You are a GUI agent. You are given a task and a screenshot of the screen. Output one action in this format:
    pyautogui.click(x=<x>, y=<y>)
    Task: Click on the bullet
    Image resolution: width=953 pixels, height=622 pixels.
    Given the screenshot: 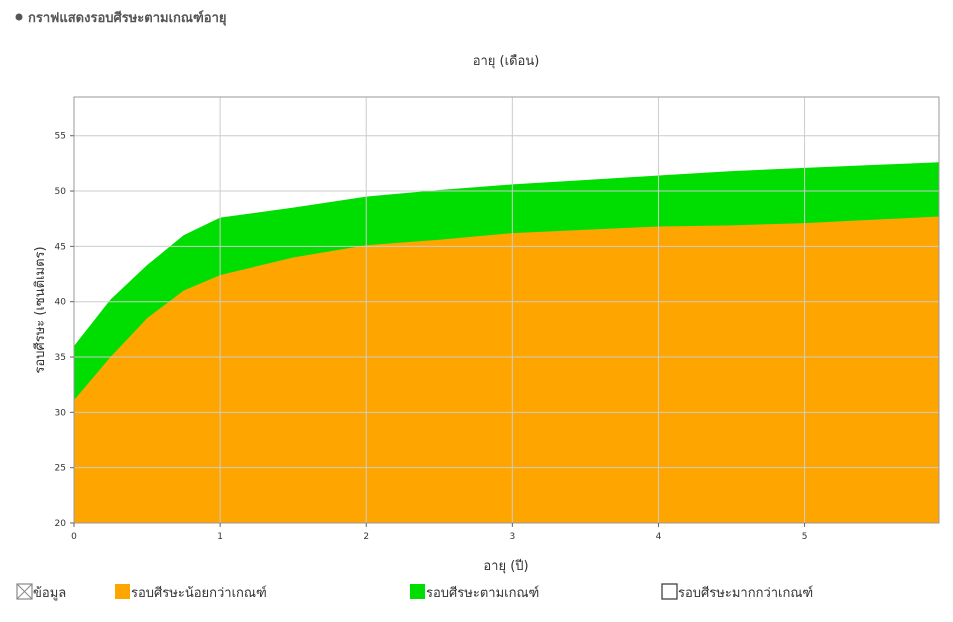 What is the action you would take?
    pyautogui.click(x=19, y=17)
    